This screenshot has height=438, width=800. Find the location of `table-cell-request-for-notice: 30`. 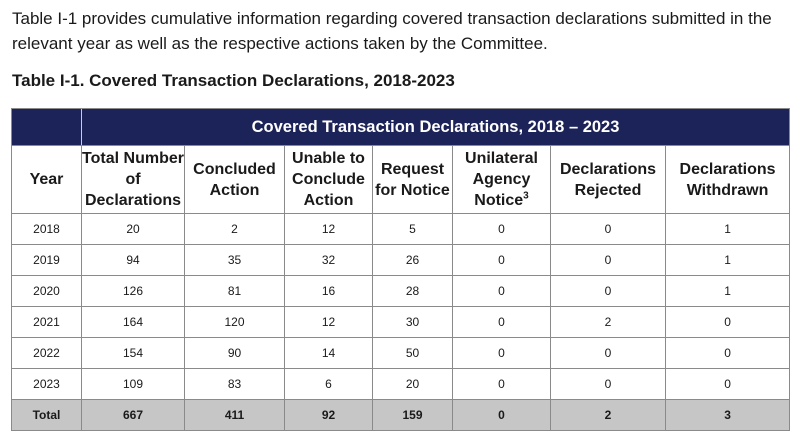

table-cell-request-for-notice: 30 is located at coordinates (412, 322).